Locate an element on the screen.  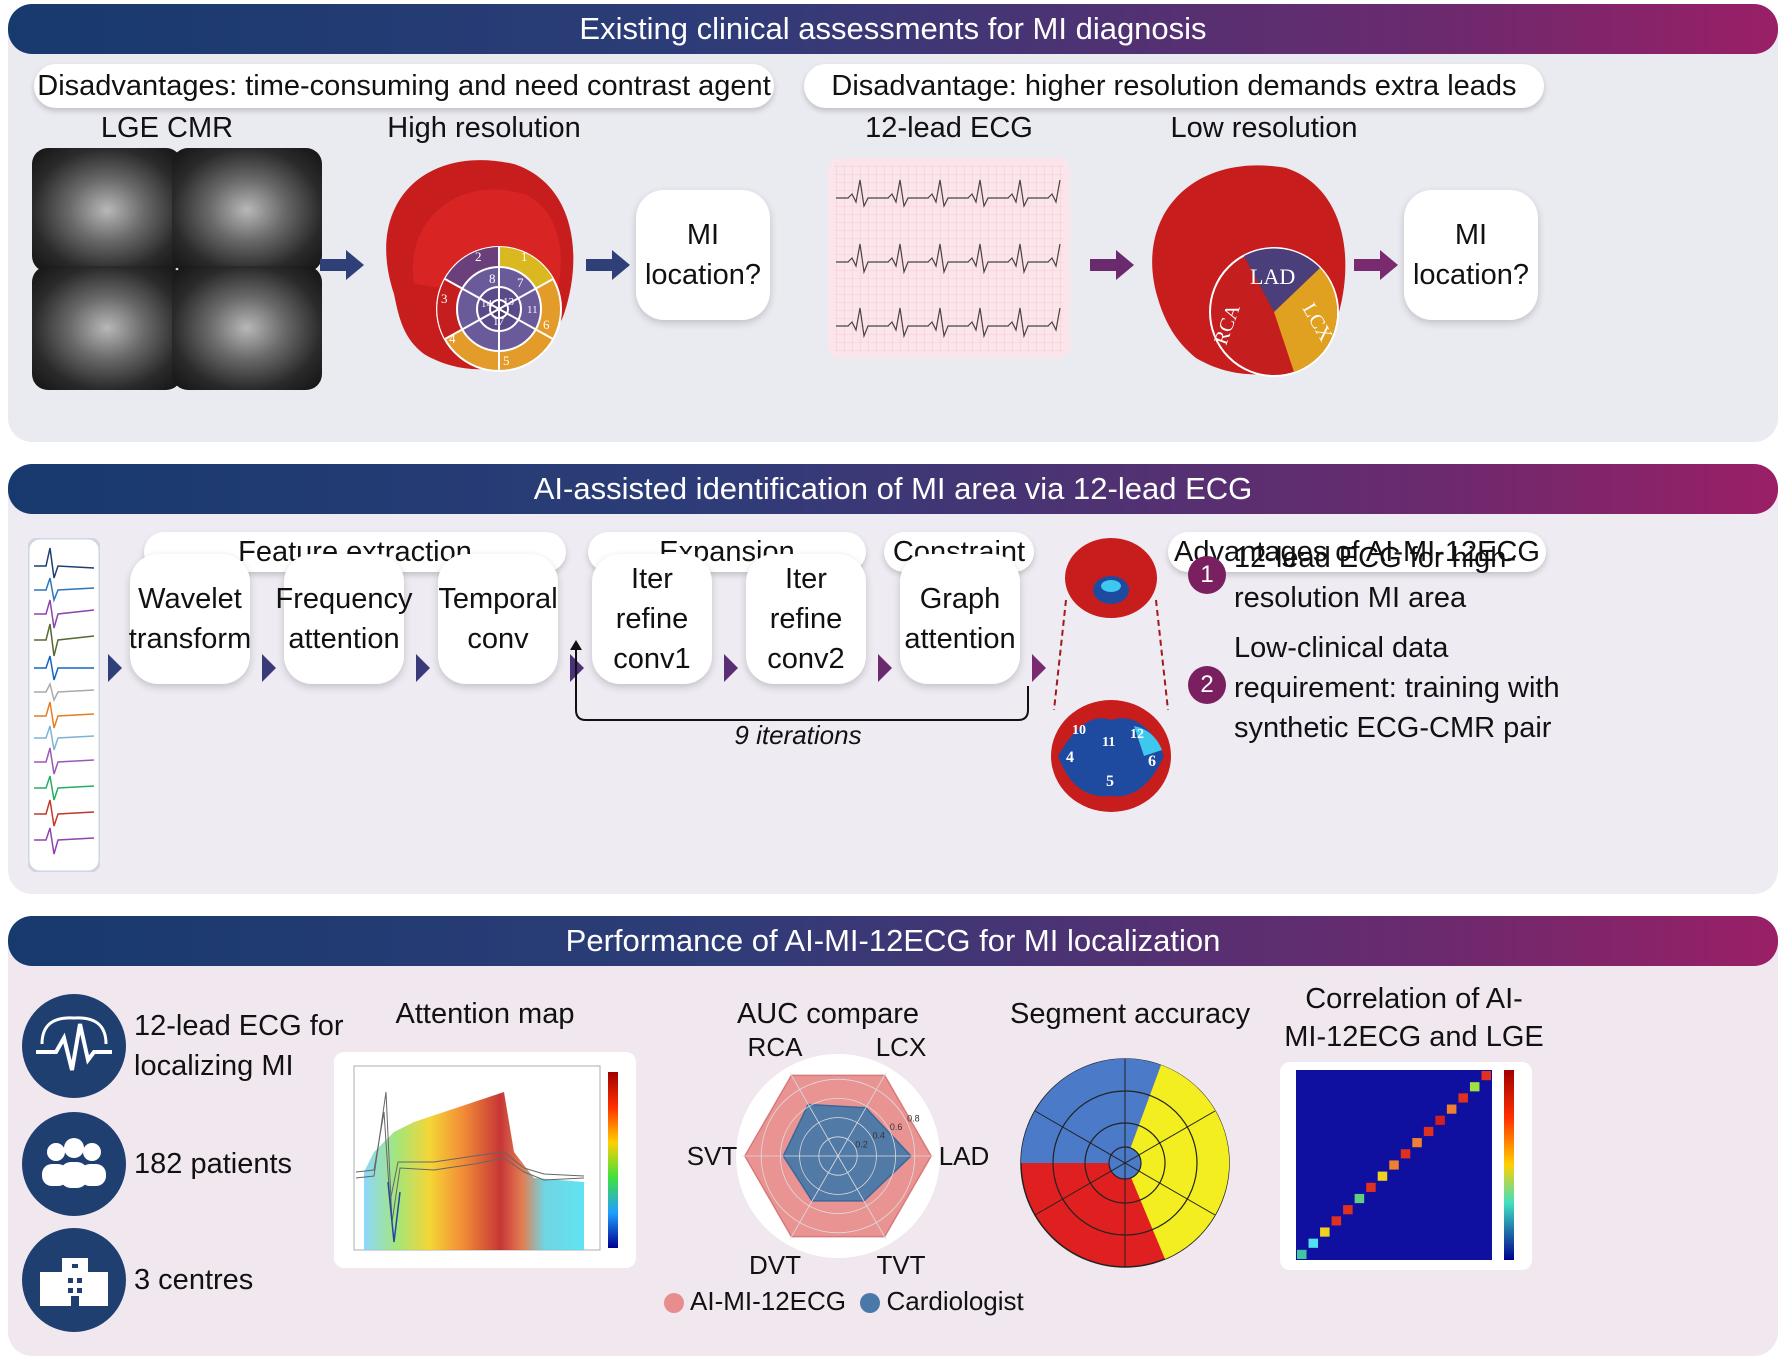
legend-dot-ai is located at coordinates (674, 1303).